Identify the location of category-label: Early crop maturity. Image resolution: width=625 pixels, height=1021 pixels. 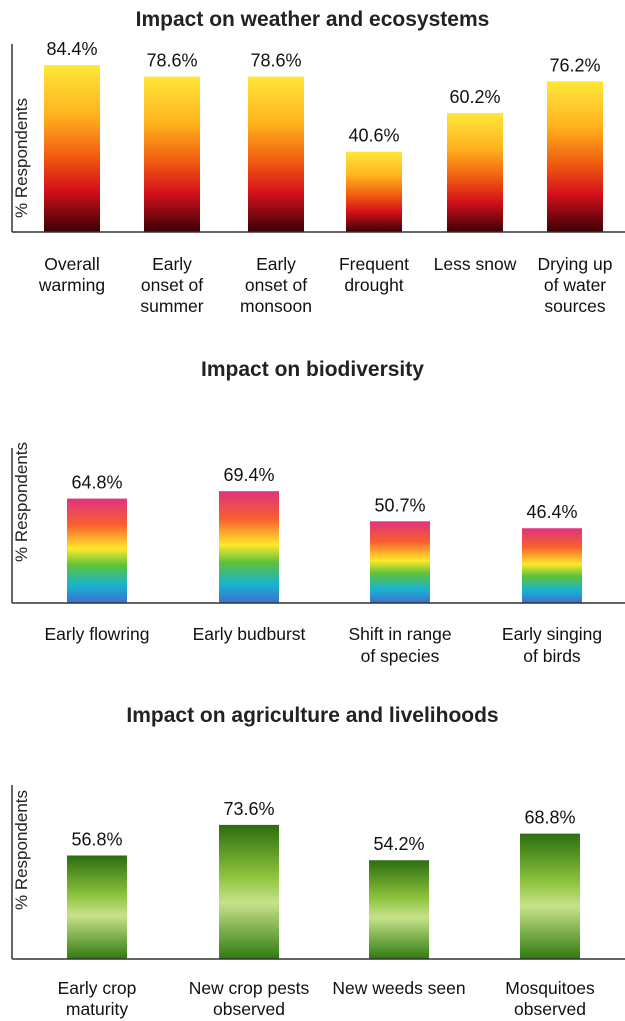
(97, 998).